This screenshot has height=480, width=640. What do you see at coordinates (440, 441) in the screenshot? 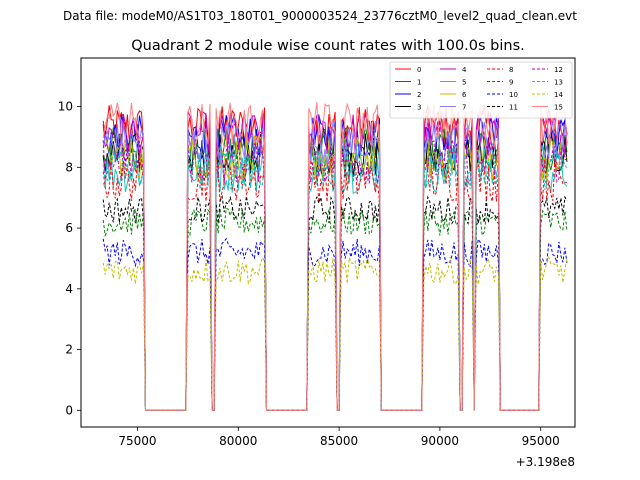
I see `x-tick-label: 90000` at bounding box center [440, 441].